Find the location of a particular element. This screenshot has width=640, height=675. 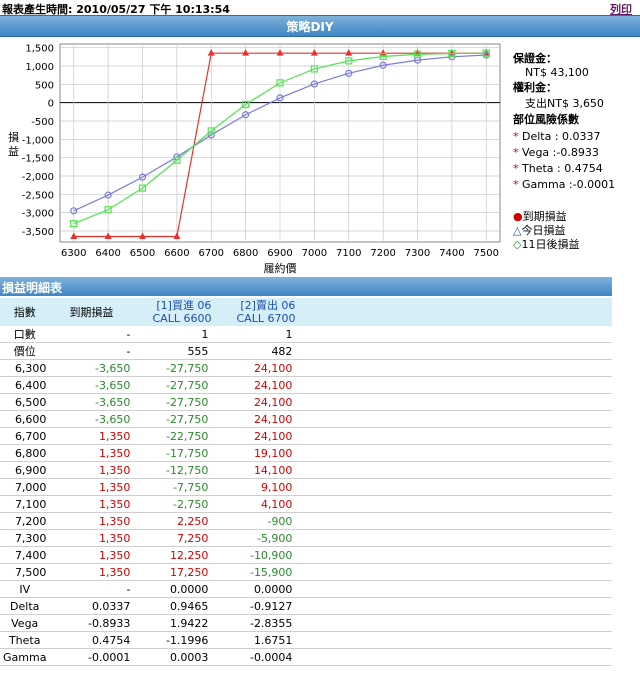

y-tick-label: -3,500 is located at coordinates (38, 232).